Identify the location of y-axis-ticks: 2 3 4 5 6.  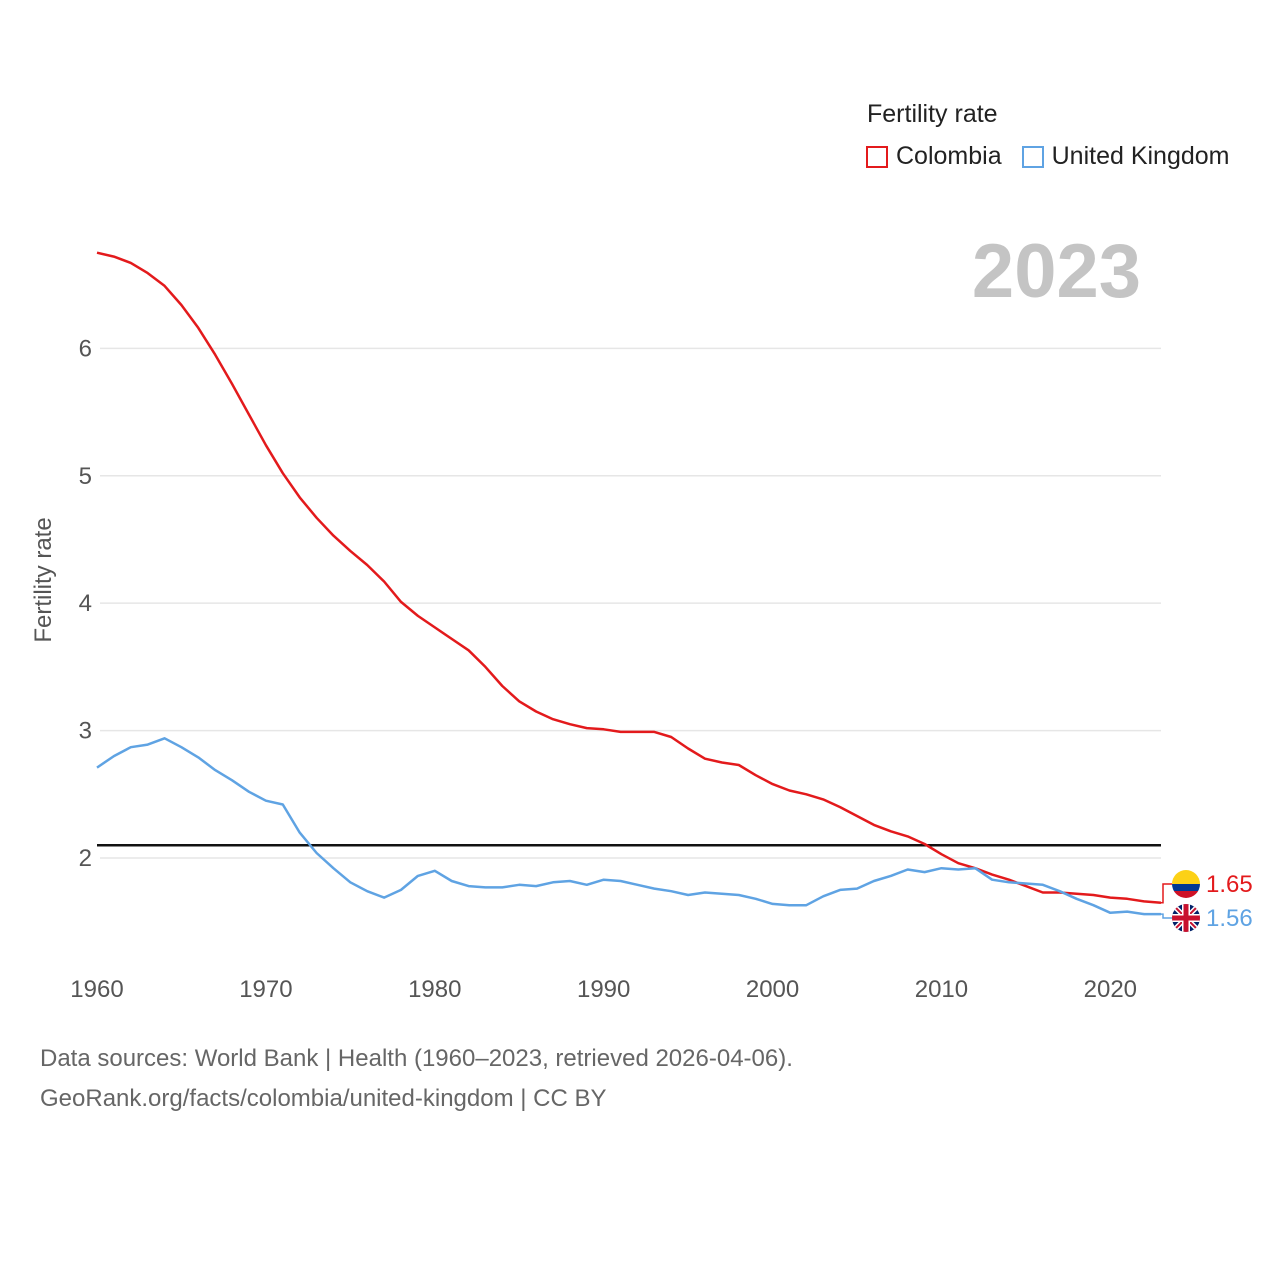
(85, 603).